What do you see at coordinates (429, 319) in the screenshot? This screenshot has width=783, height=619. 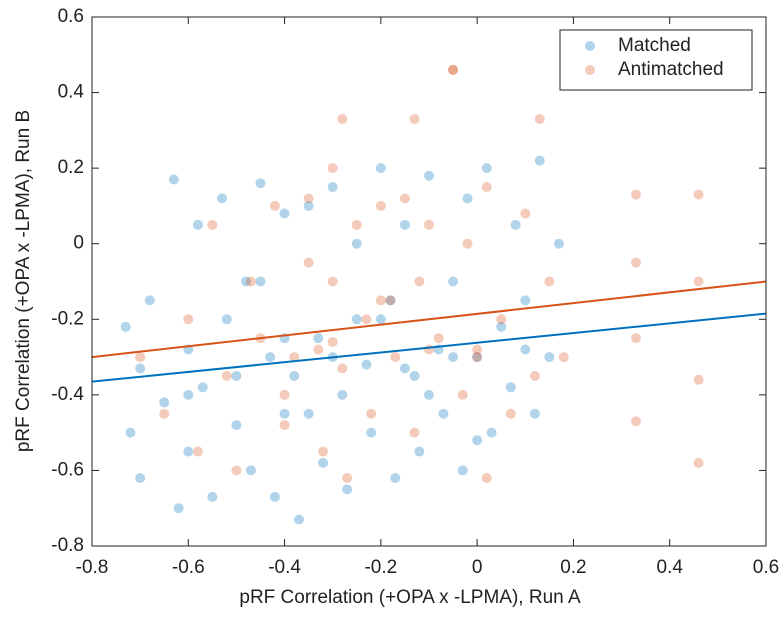 I see `fit-line` at bounding box center [429, 319].